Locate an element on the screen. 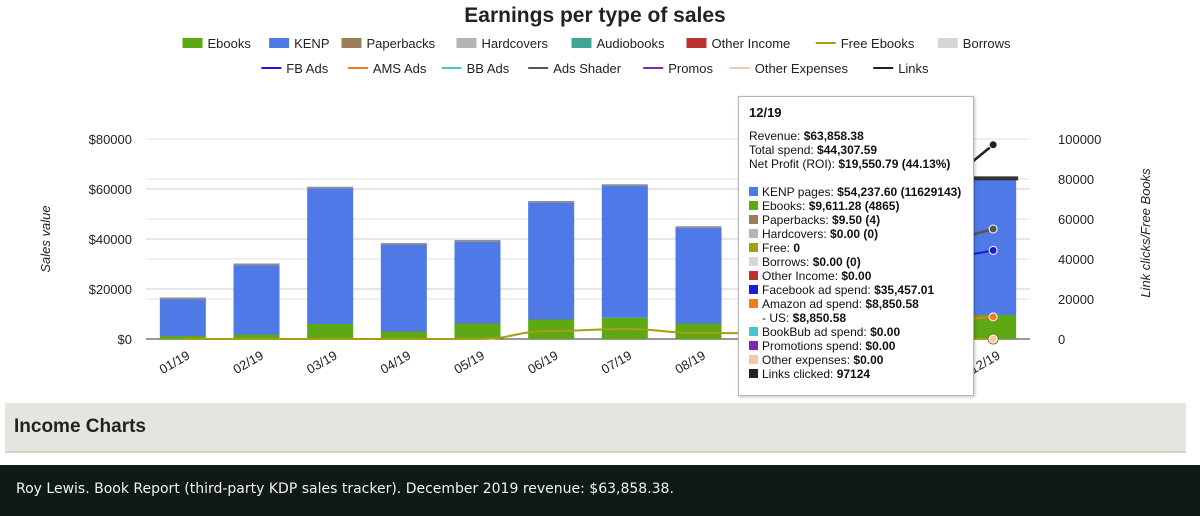 This screenshot has height=516, width=1200. tooltip-item: Hardcovers: $0.00 (0) is located at coordinates (856, 234).